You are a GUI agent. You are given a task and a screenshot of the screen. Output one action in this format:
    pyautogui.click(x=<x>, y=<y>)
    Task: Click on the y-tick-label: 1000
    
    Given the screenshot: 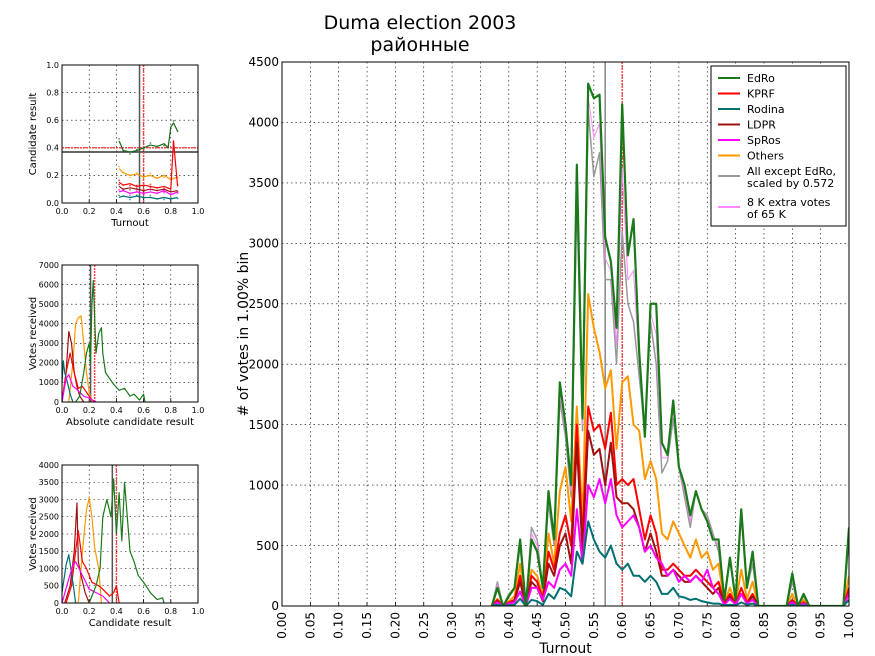 What is the action you would take?
    pyautogui.click(x=49, y=568)
    